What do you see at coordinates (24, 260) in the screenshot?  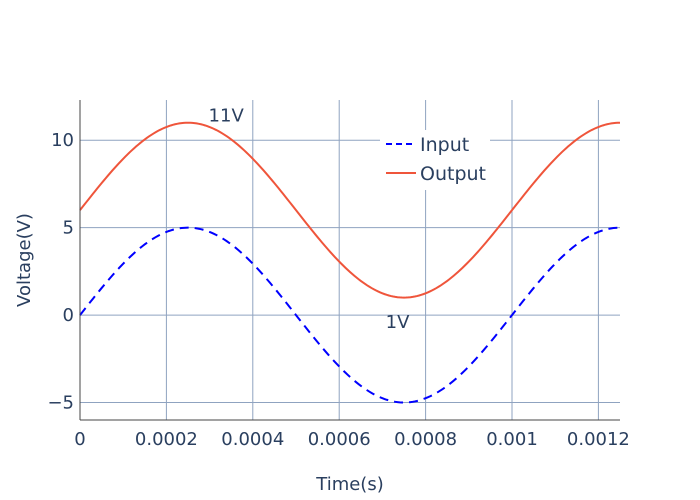 I see `y-axis-title: Voltage(V)` at bounding box center [24, 260].